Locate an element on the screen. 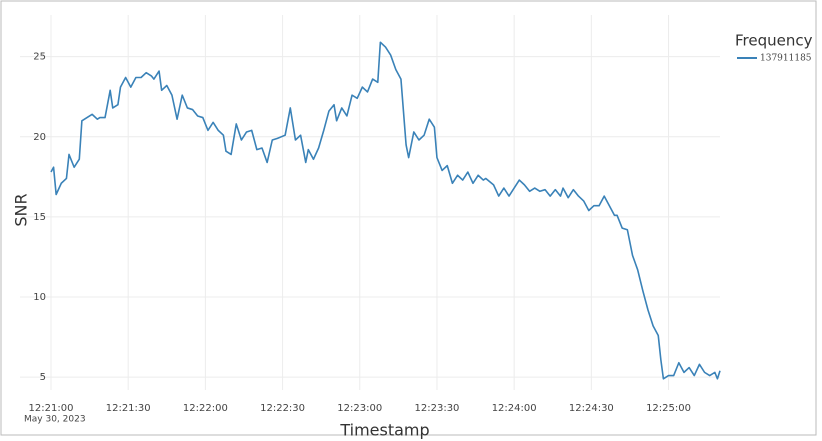  x-tick-label: 12:23:00 is located at coordinates (359, 408).